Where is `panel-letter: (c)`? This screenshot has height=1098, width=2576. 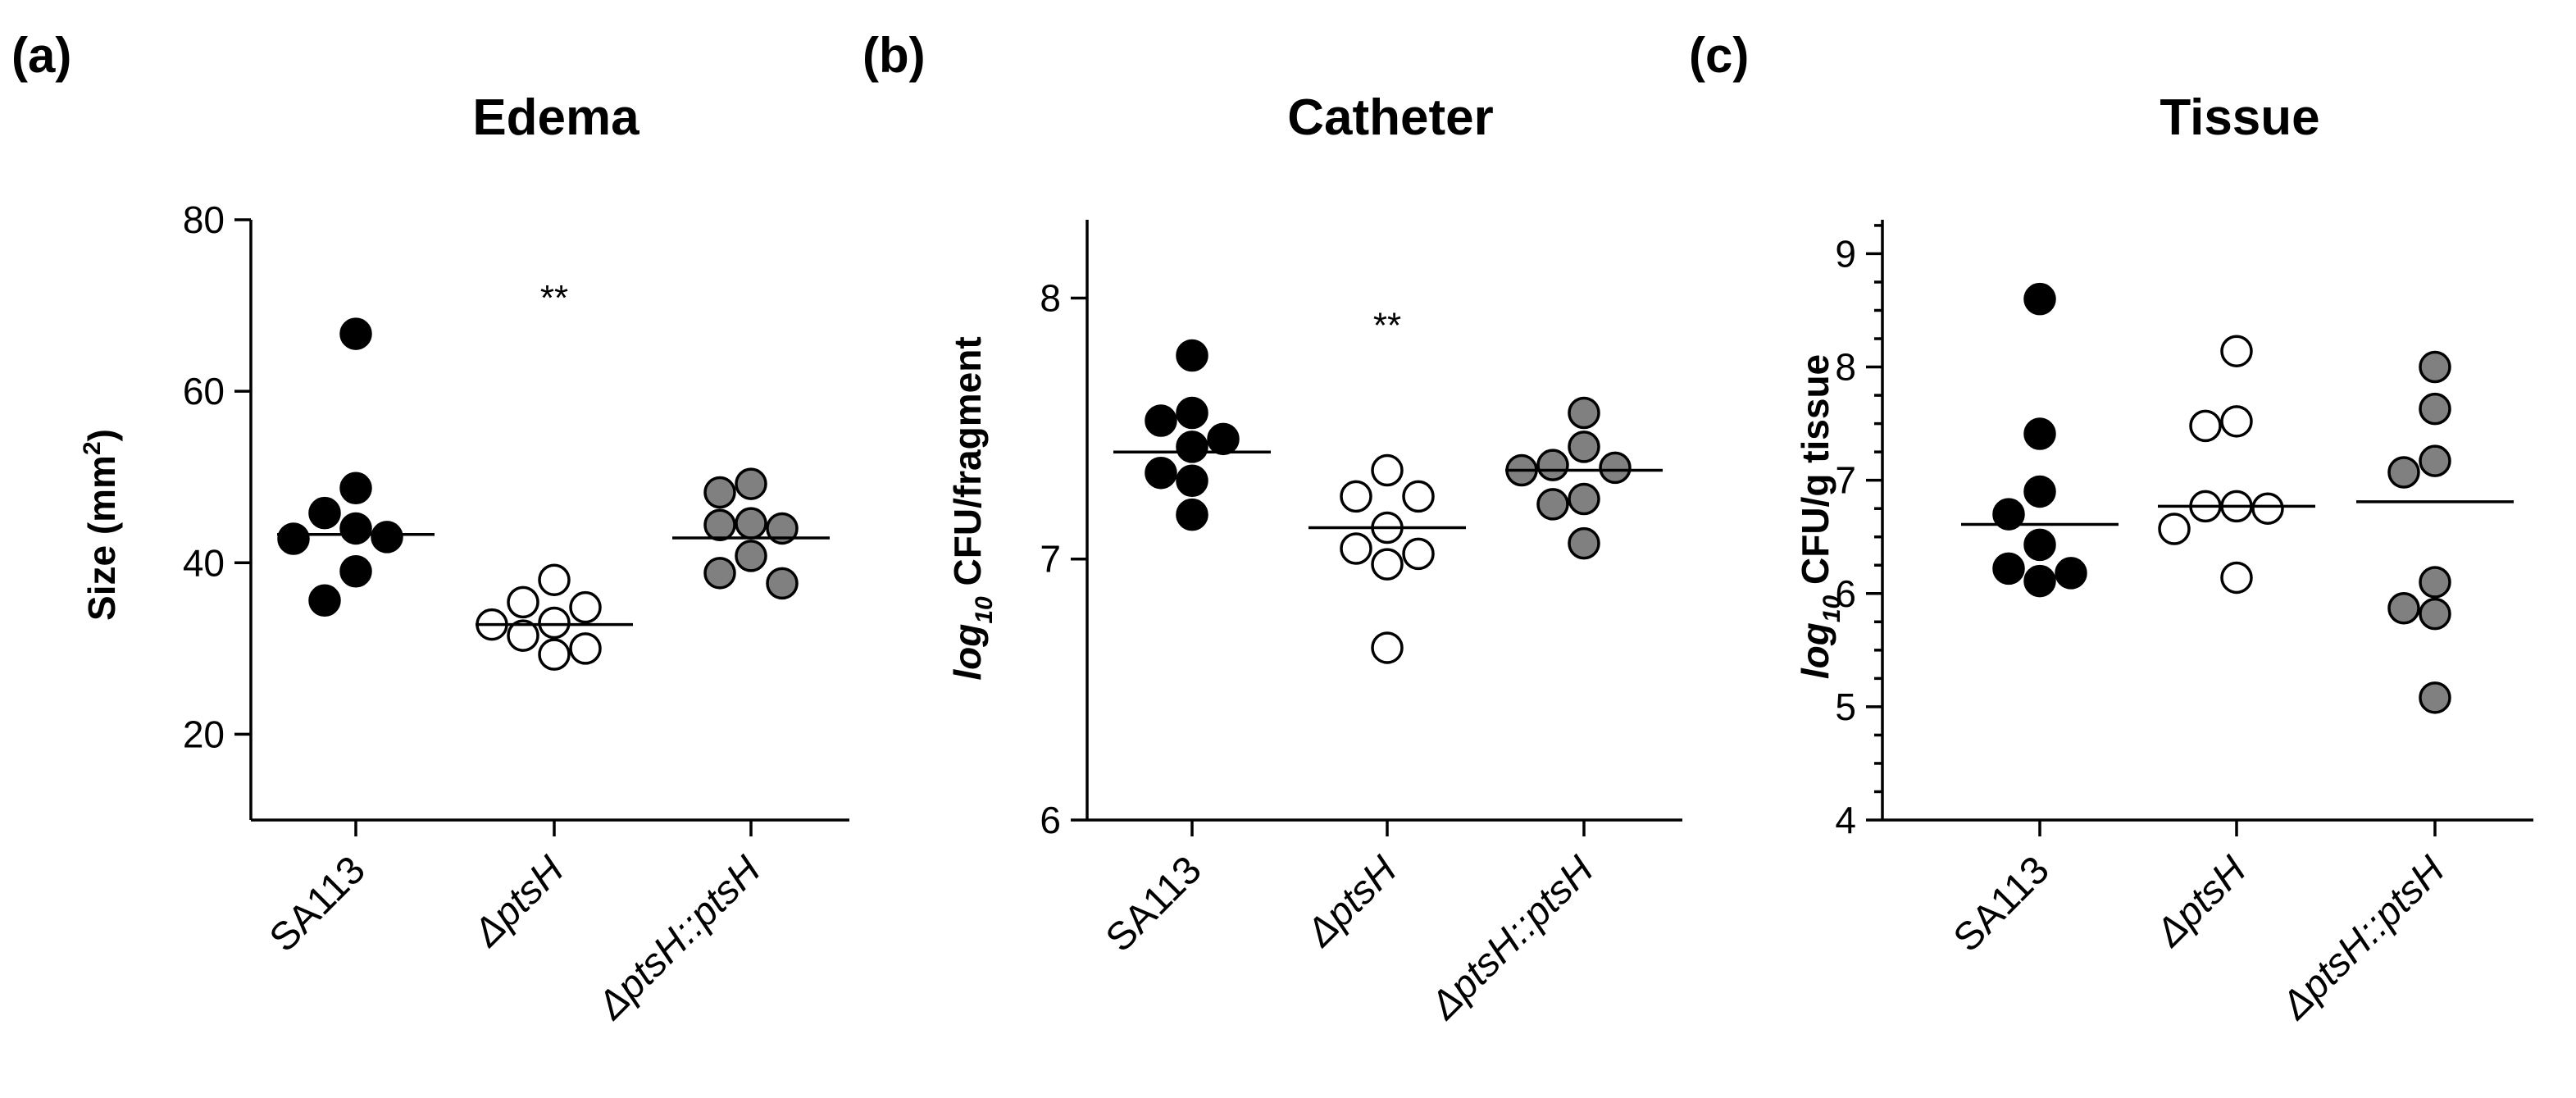 panel-letter: (c) is located at coordinates (1719, 55).